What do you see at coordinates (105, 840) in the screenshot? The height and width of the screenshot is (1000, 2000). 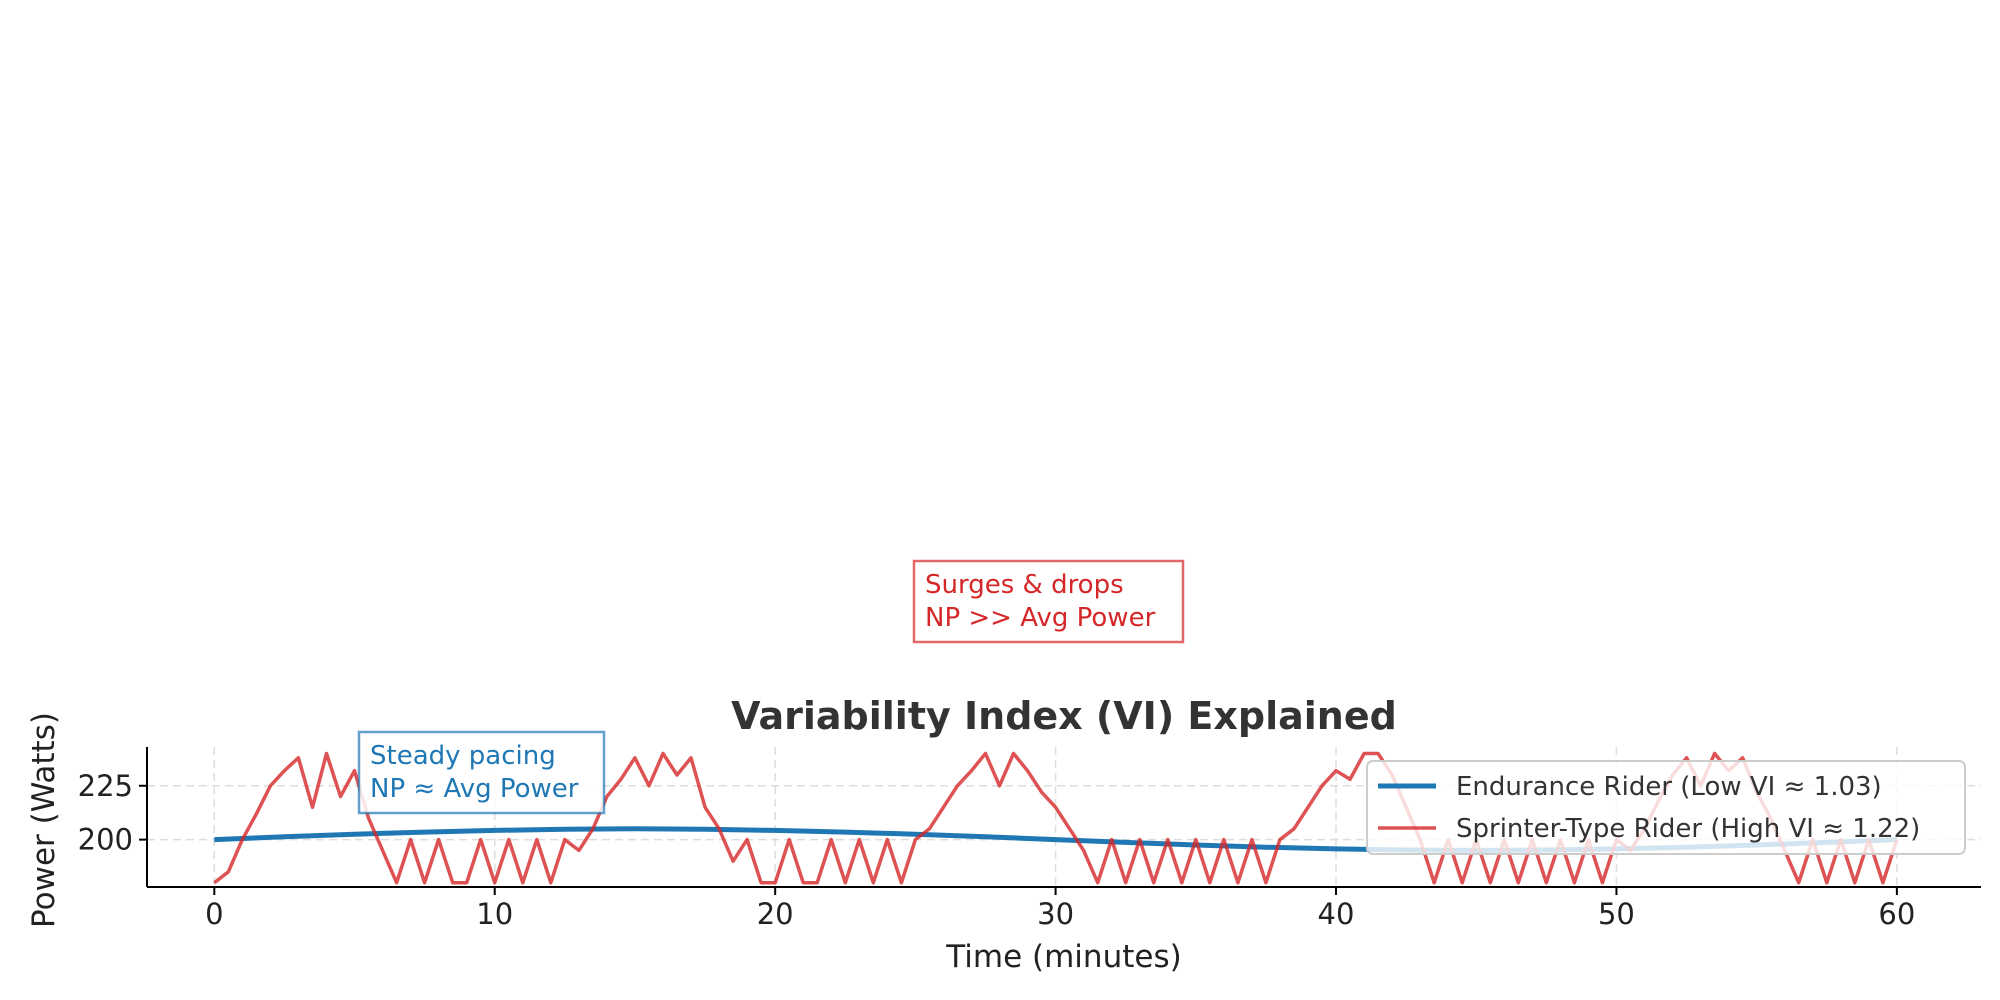 I see `y-tick-label: 200` at bounding box center [105, 840].